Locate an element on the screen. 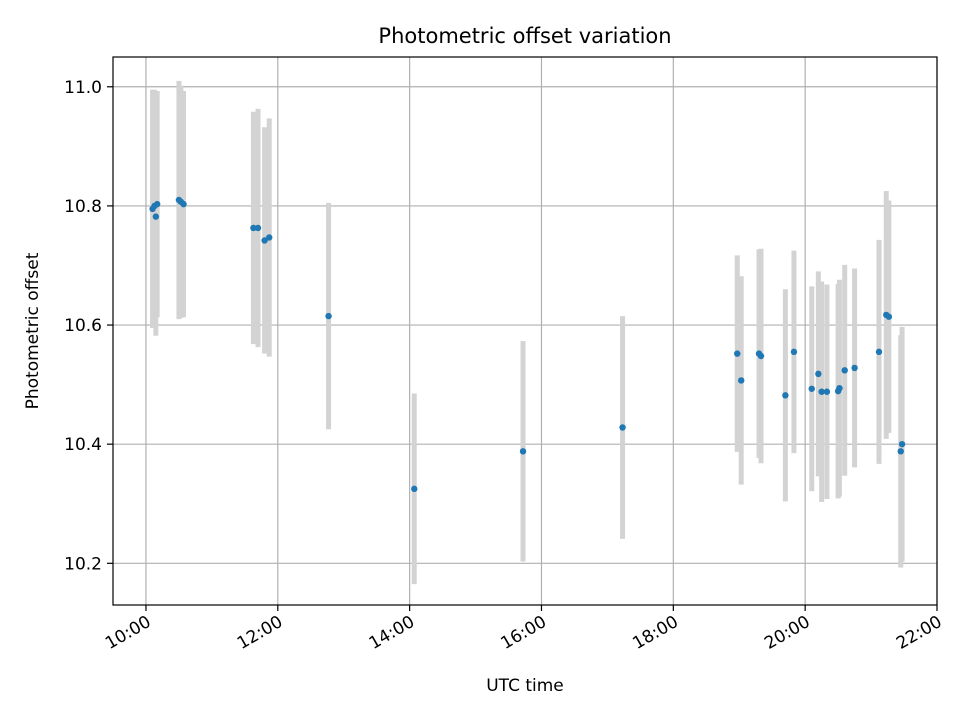 The height and width of the screenshot is (720, 960). y-tick-label: 10.6 is located at coordinates (83, 326).